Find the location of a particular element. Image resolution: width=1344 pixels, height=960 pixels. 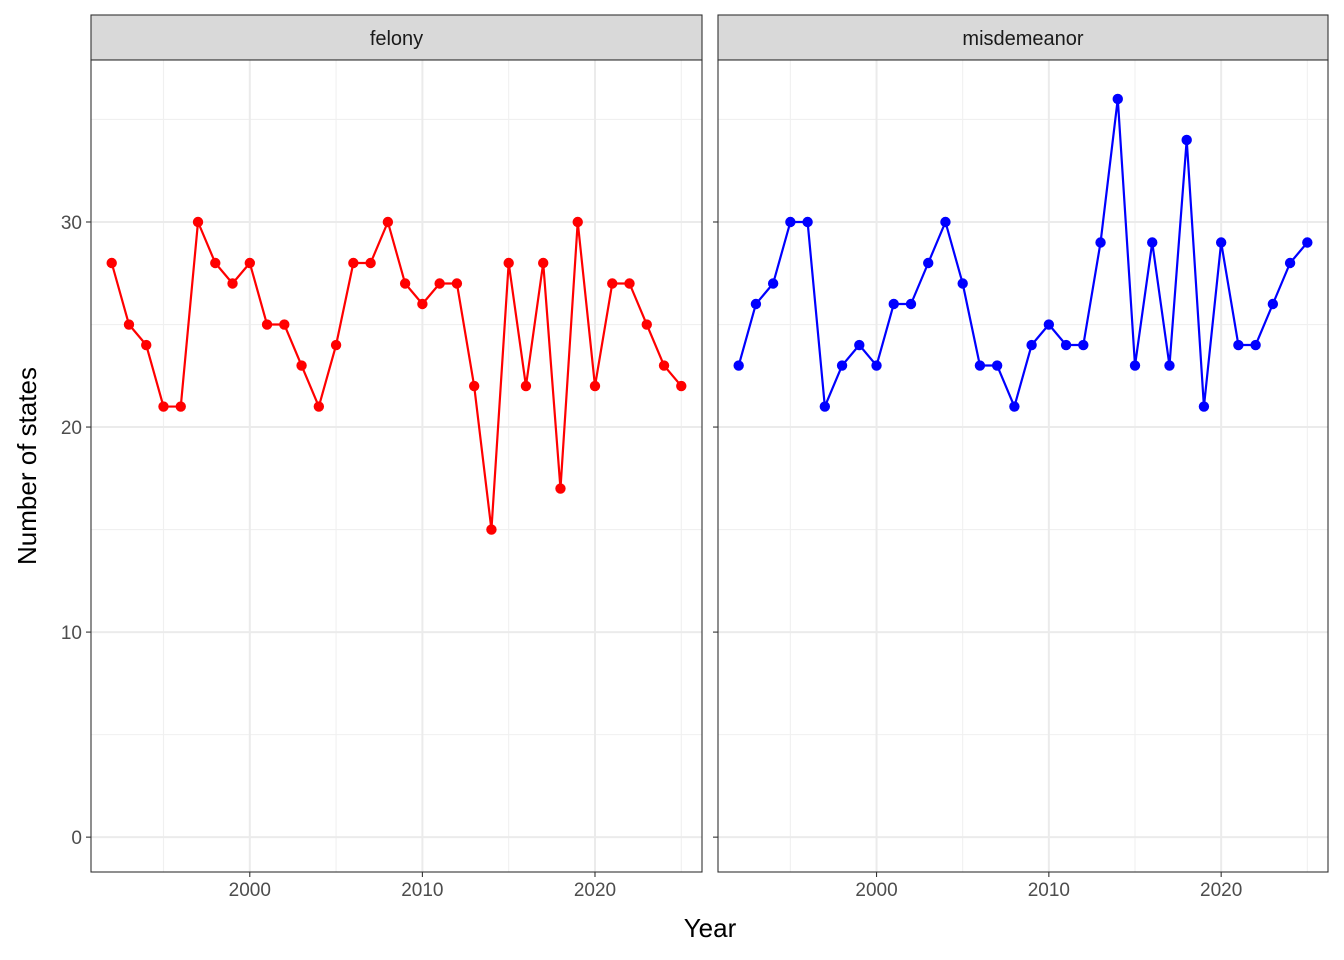

x-axis-title: Year is located at coordinates (710, 928).